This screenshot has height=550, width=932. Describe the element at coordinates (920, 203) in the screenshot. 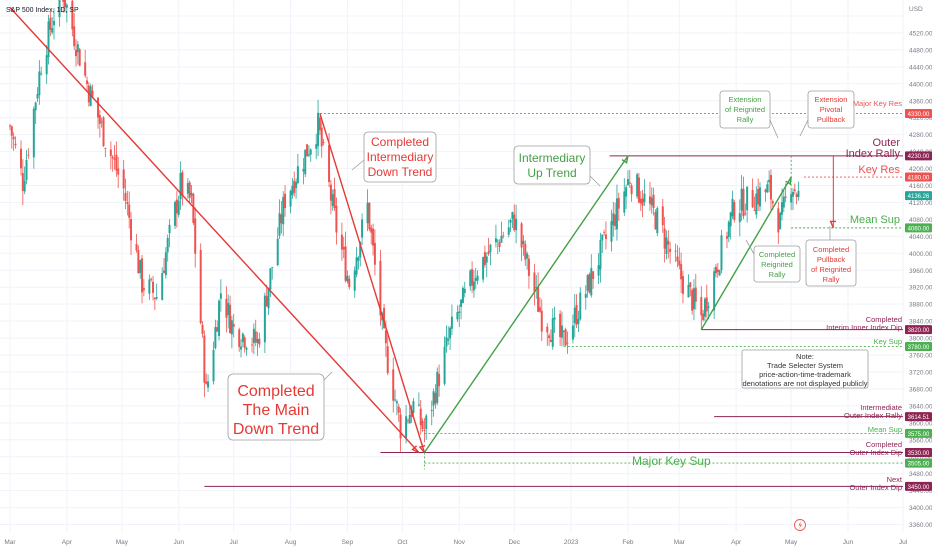

I see `y-tick-label: 4120.00` at that location.